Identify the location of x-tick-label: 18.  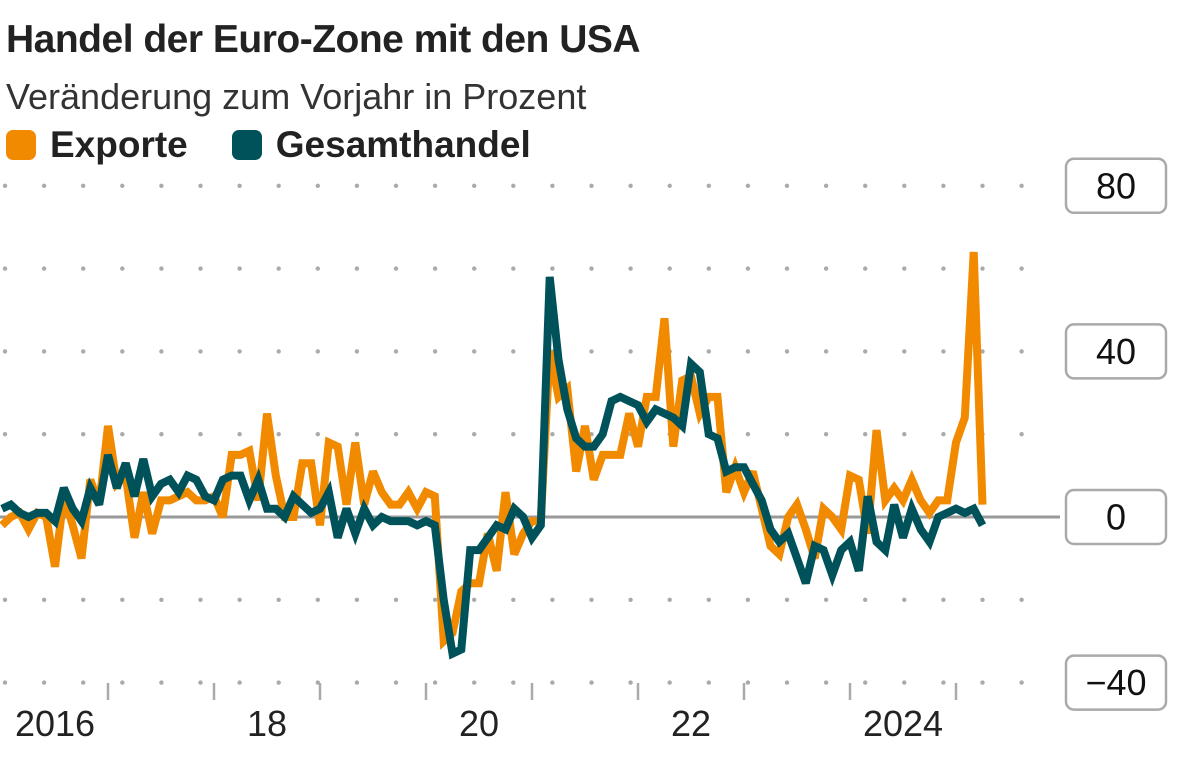
(267, 723).